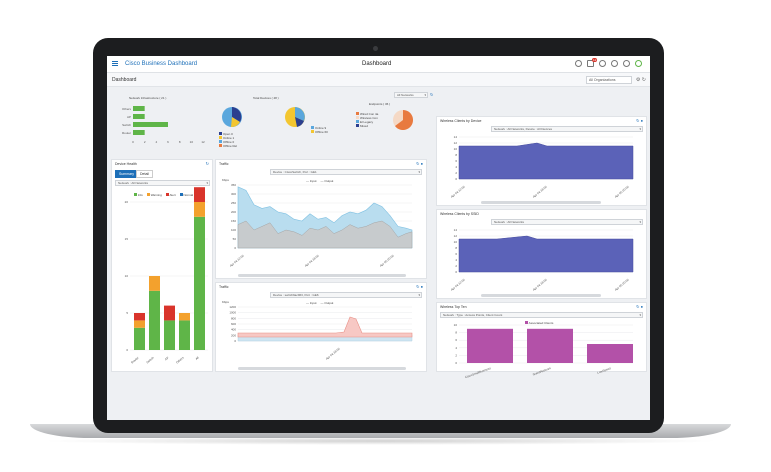 This screenshot has height=472, width=771. Describe the element at coordinates (456, 260) in the screenshot. I see `wireless-ssid-y-tick: 4` at that location.